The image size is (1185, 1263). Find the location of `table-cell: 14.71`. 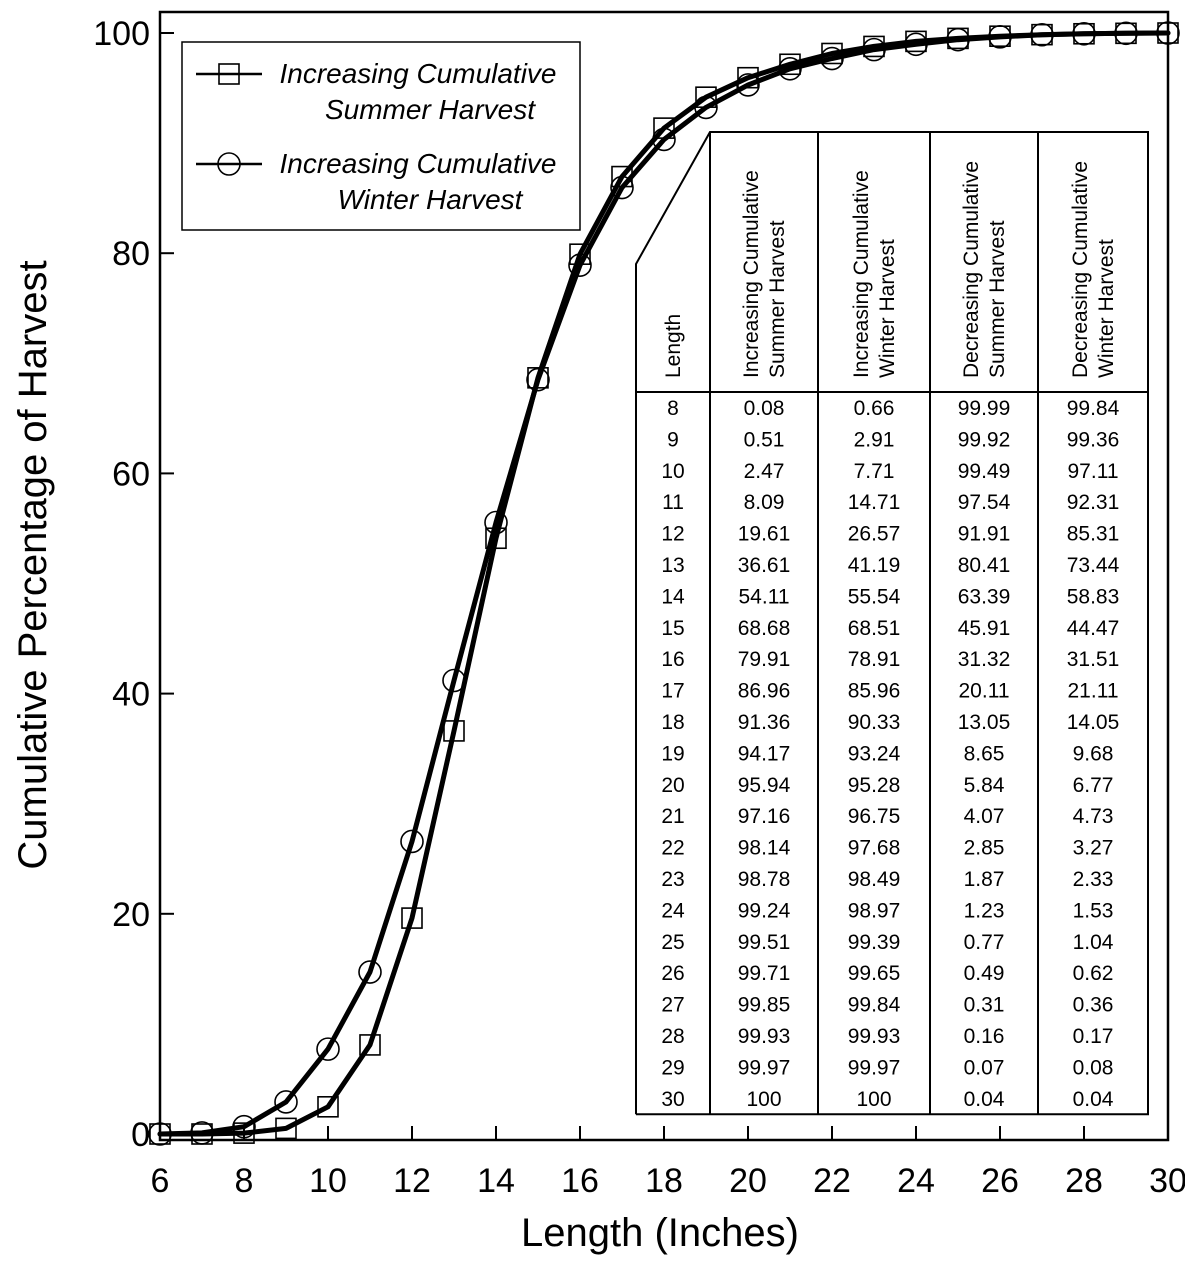

table-cell: 14.71 is located at coordinates (874, 502).